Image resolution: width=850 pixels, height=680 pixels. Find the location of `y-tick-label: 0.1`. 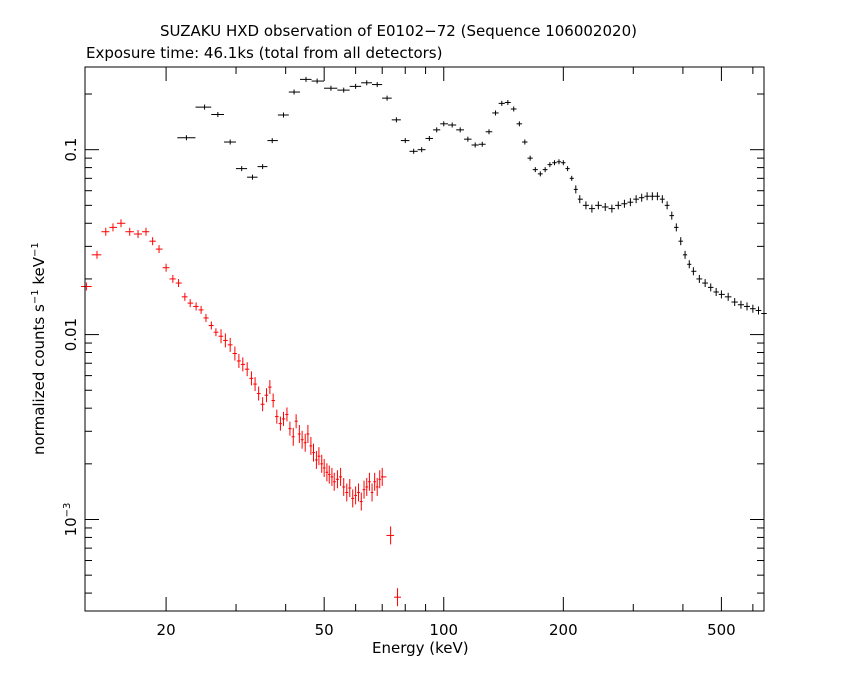

y-tick-label: 0.1 is located at coordinates (71, 150).